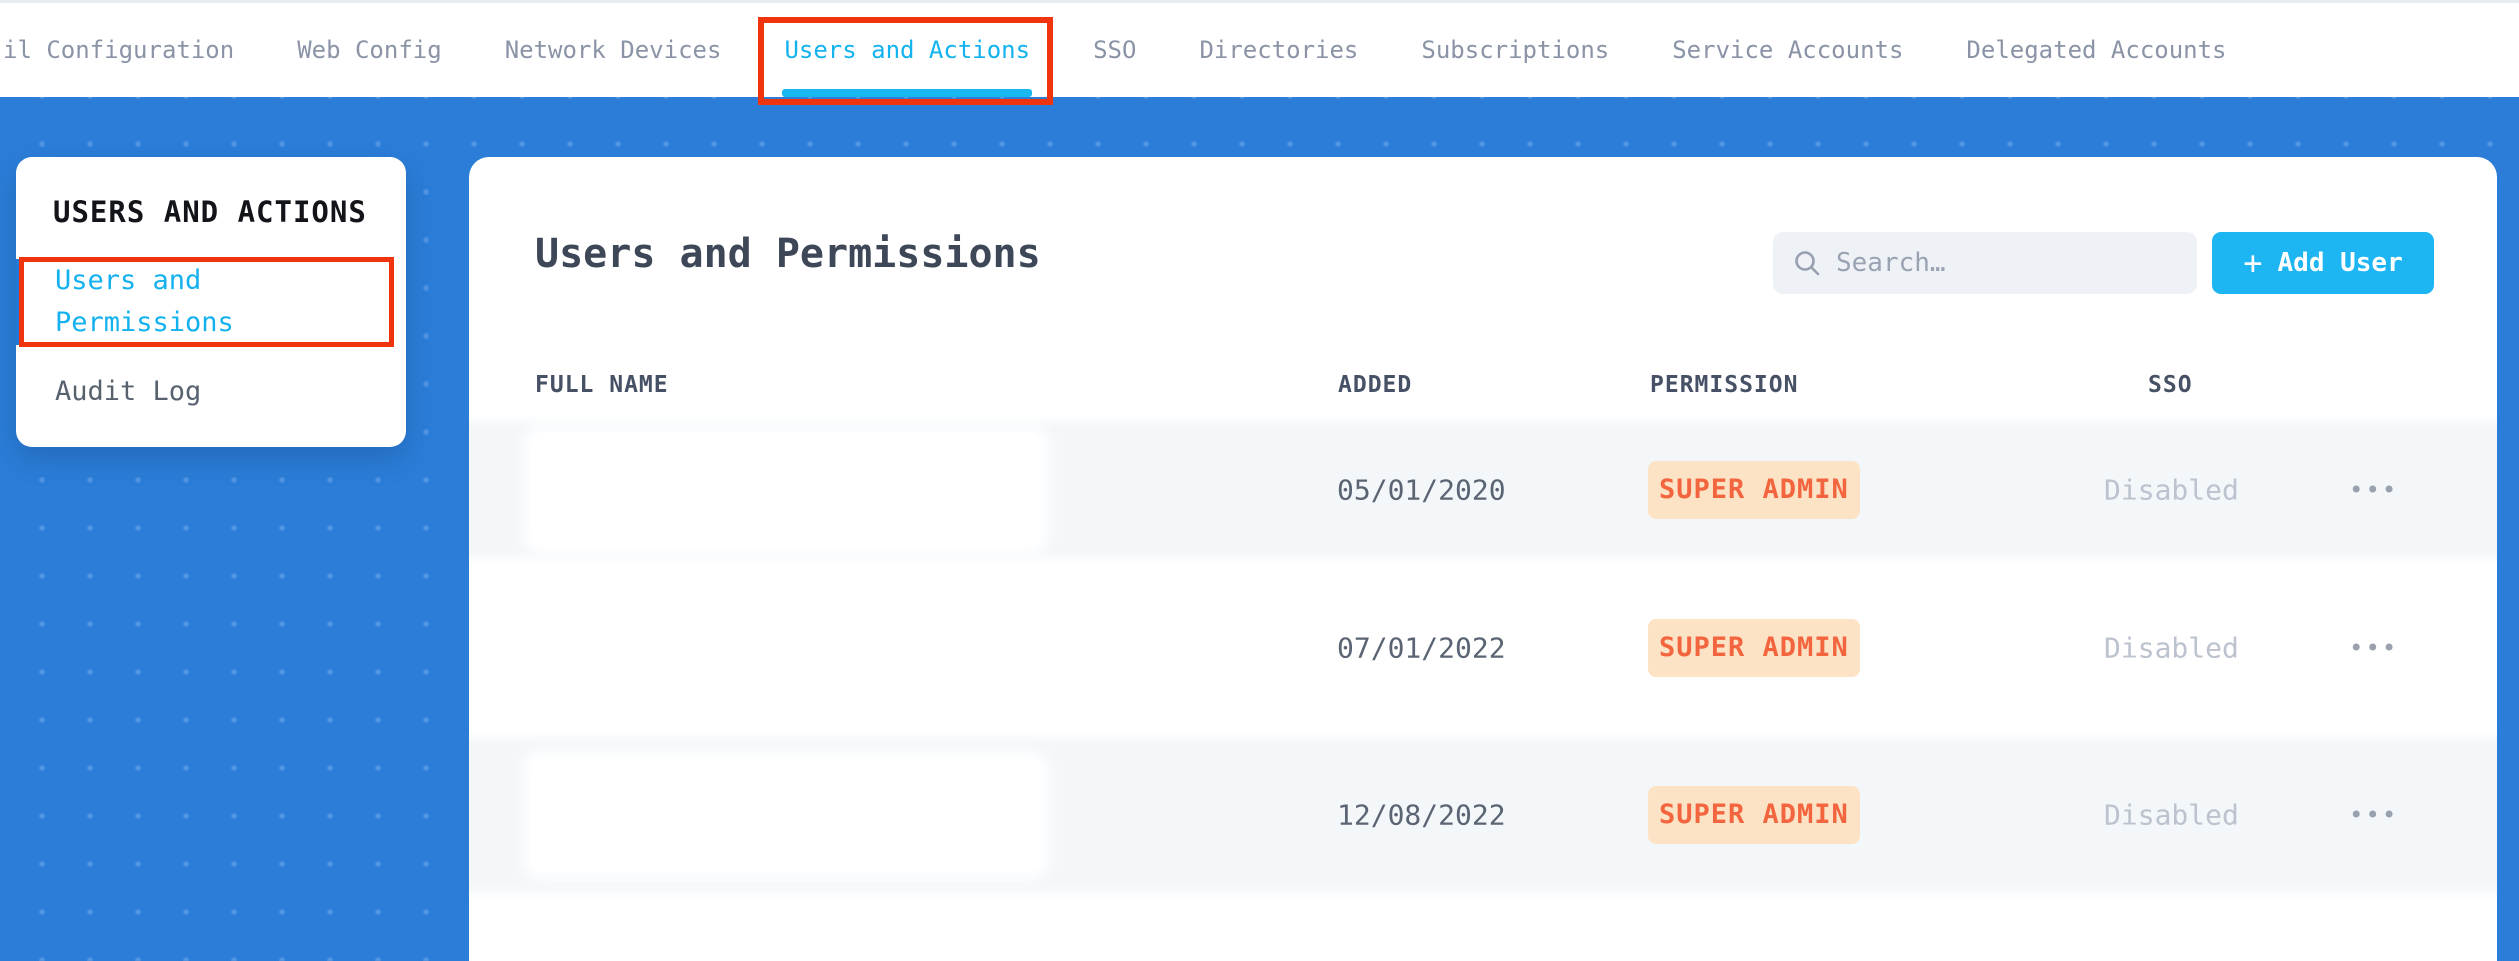 The height and width of the screenshot is (961, 2519). What do you see at coordinates (119, 50) in the screenshot?
I see `tab-il-configuration: il Configuration` at bounding box center [119, 50].